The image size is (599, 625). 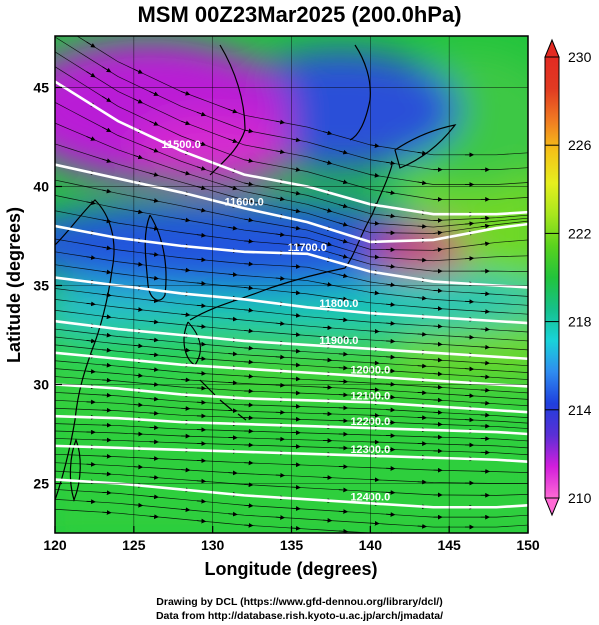 What do you see at coordinates (580, 145) in the screenshot?
I see `colorbar-tick-label: 226` at bounding box center [580, 145].